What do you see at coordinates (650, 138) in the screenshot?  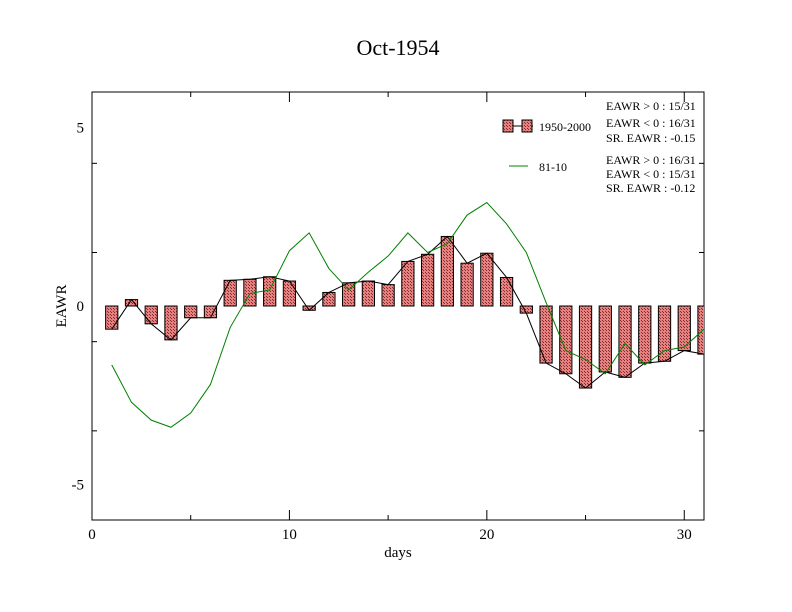 I see `stat-text: SR. EAWR : -0.15` at bounding box center [650, 138].